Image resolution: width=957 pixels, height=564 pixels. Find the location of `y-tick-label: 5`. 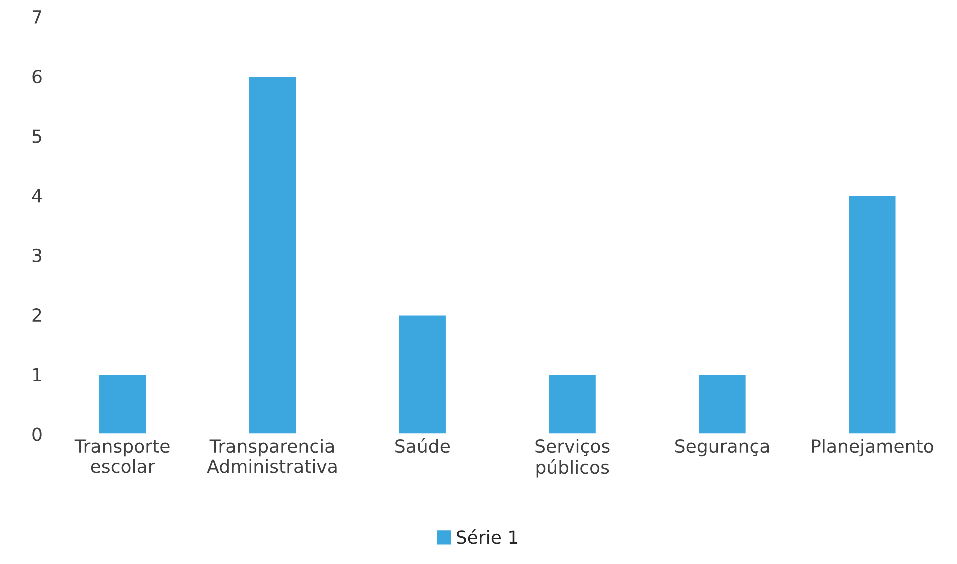

y-tick-label: 5 is located at coordinates (37, 137).